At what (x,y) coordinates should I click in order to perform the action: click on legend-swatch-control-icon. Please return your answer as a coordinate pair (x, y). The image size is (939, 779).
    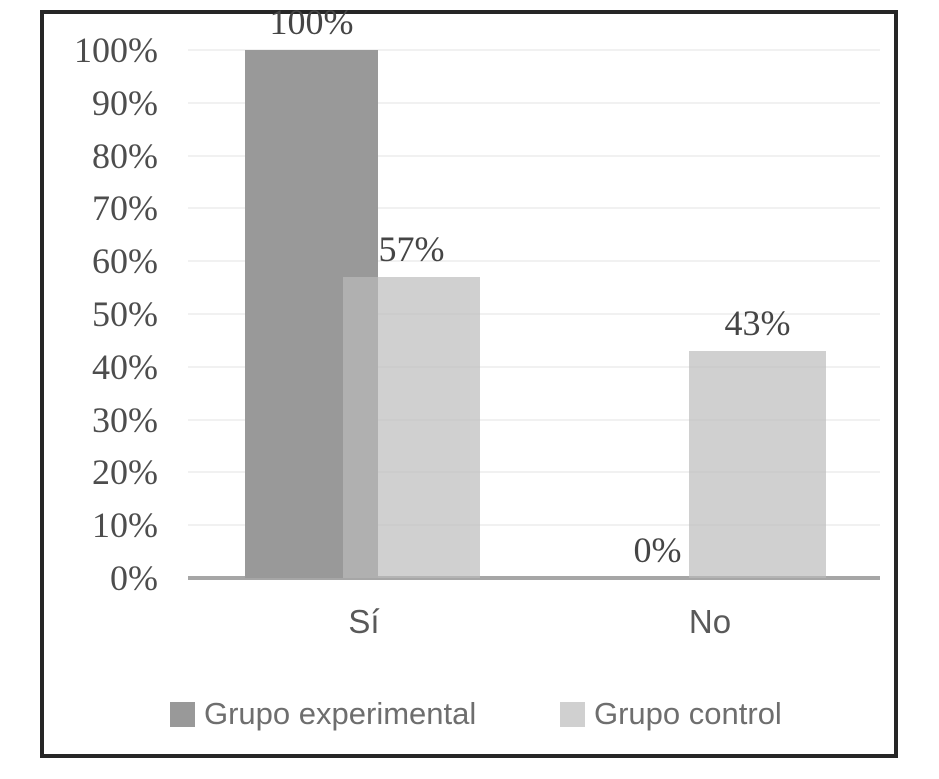
    Looking at the image, I should click on (572, 714).